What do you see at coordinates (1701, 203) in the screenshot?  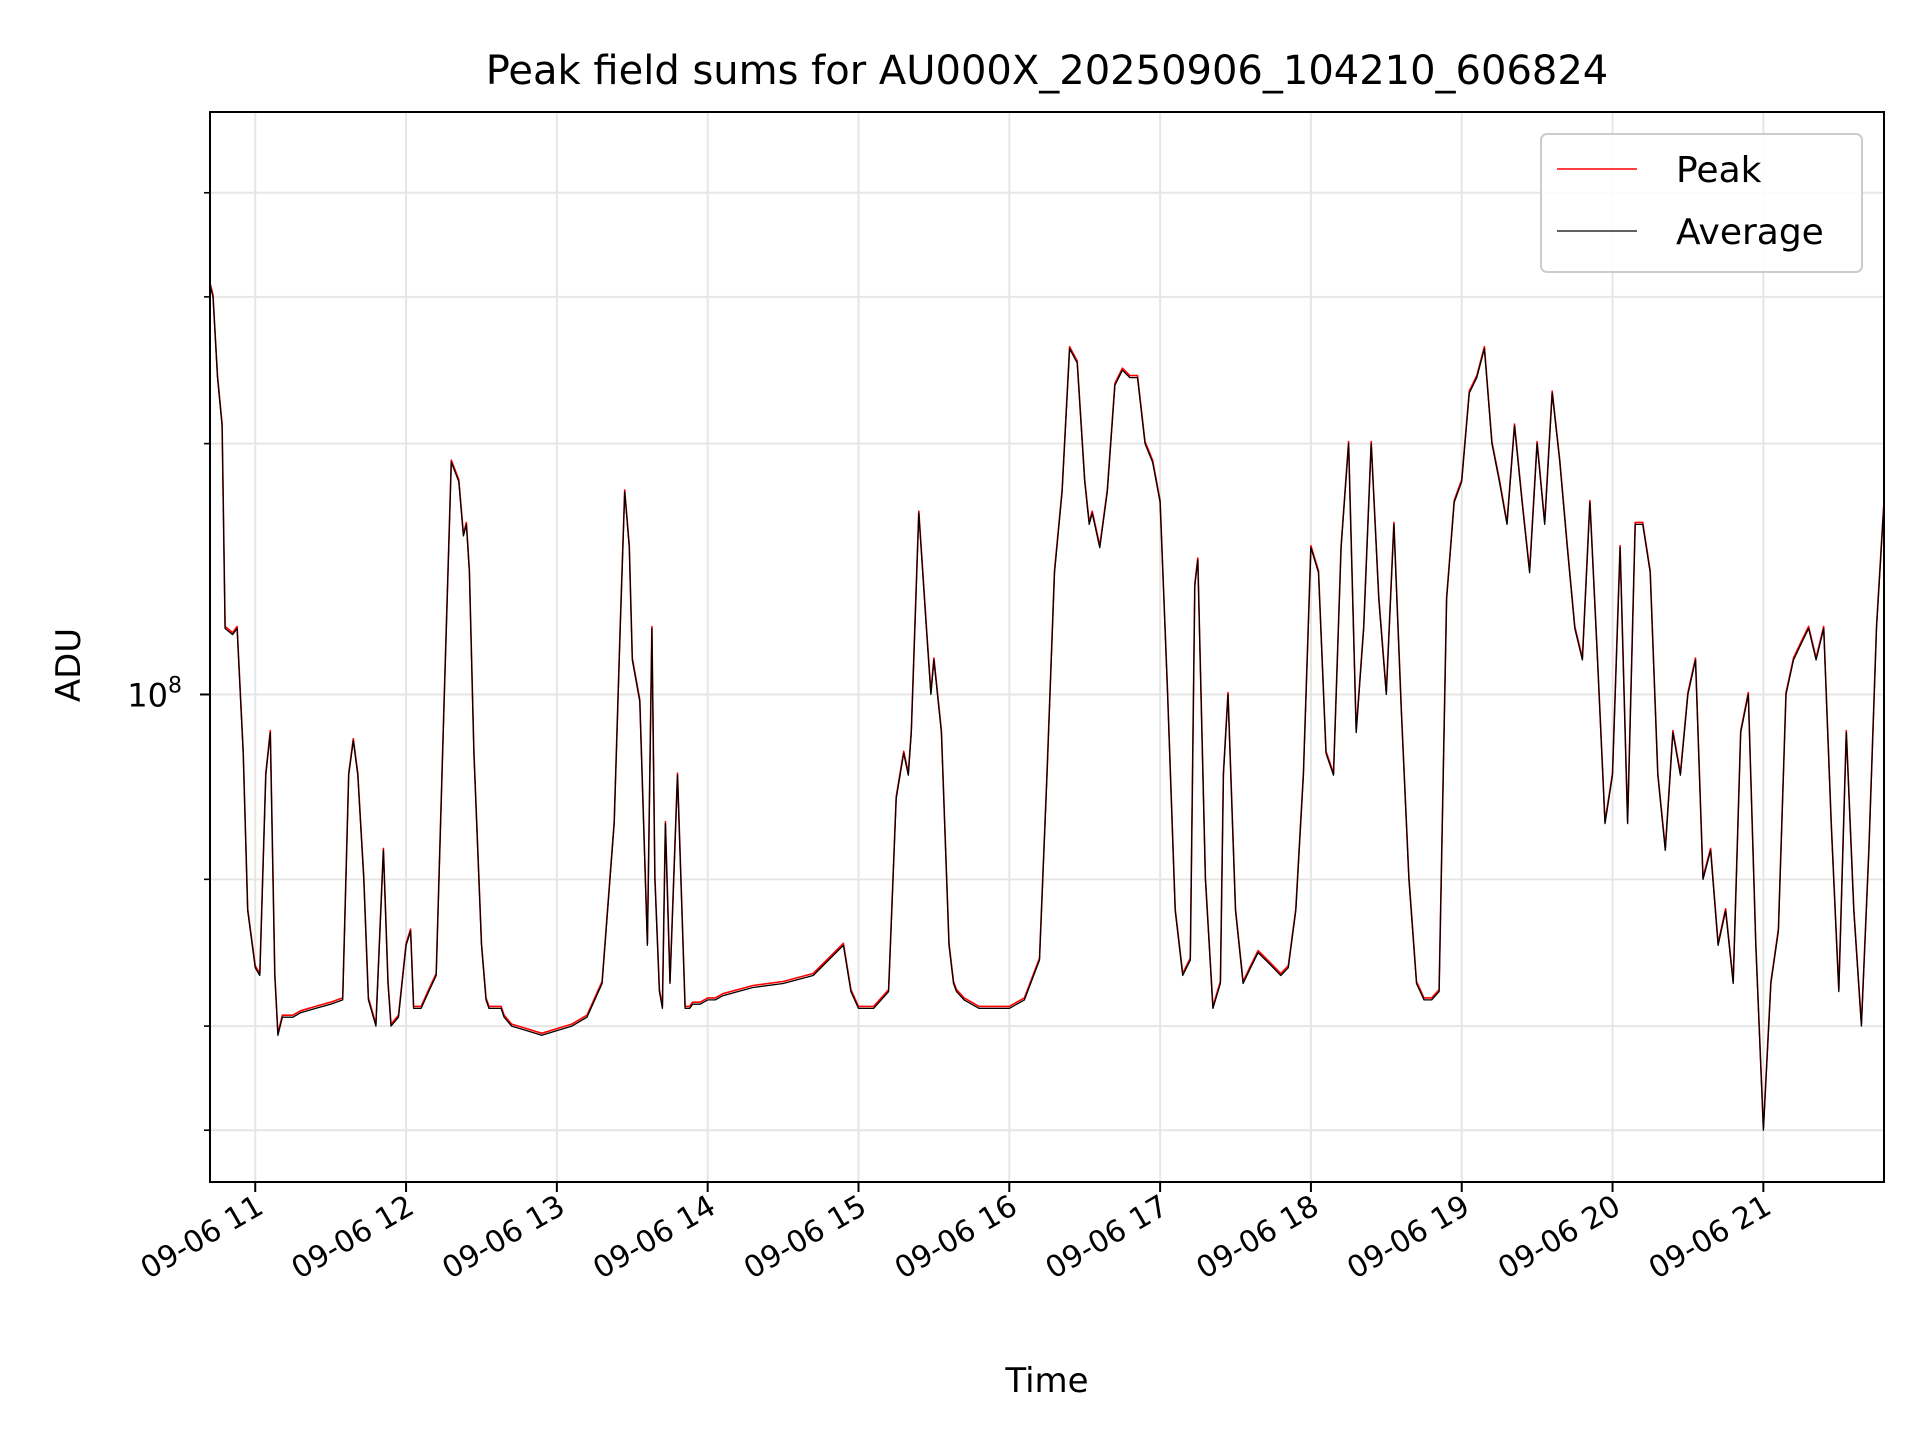 I see `legend: Peak Average` at bounding box center [1701, 203].